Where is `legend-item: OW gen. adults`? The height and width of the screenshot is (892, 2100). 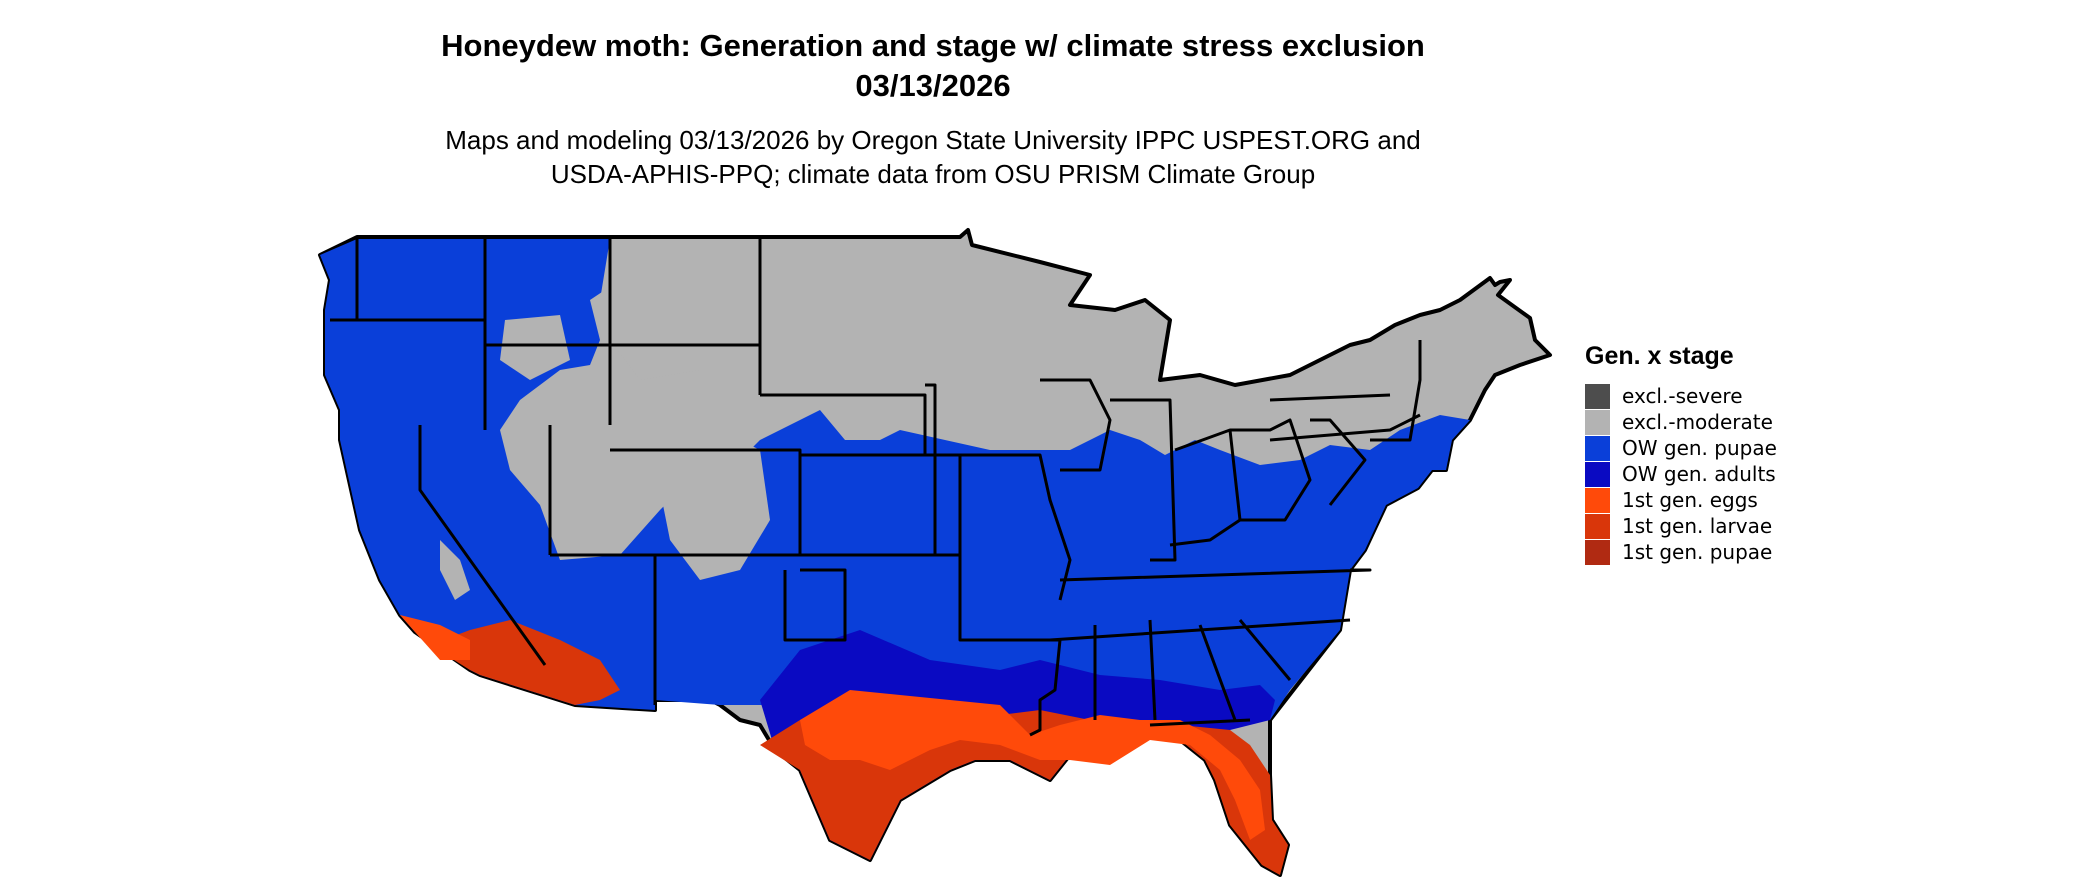
legend-item: OW gen. adults is located at coordinates (1681, 474).